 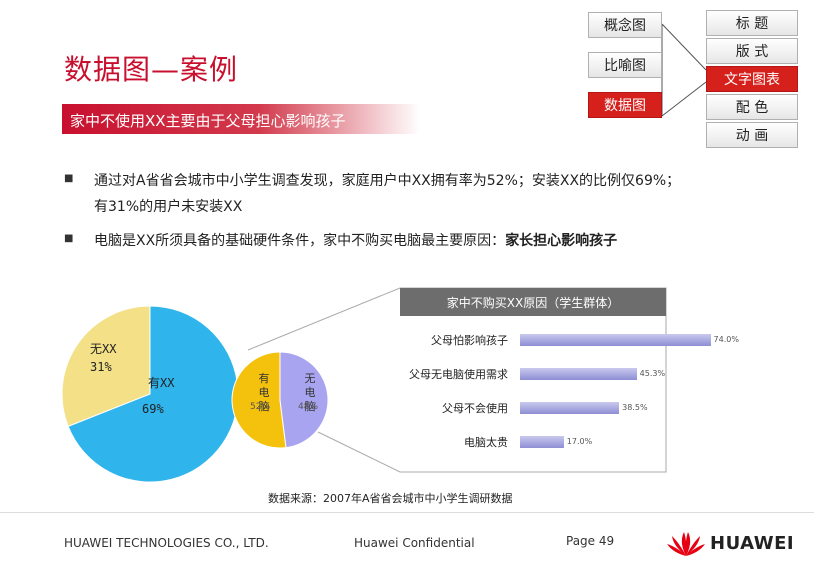 What do you see at coordinates (590, 541) in the screenshot?
I see `footer-page-number: Page 49` at bounding box center [590, 541].